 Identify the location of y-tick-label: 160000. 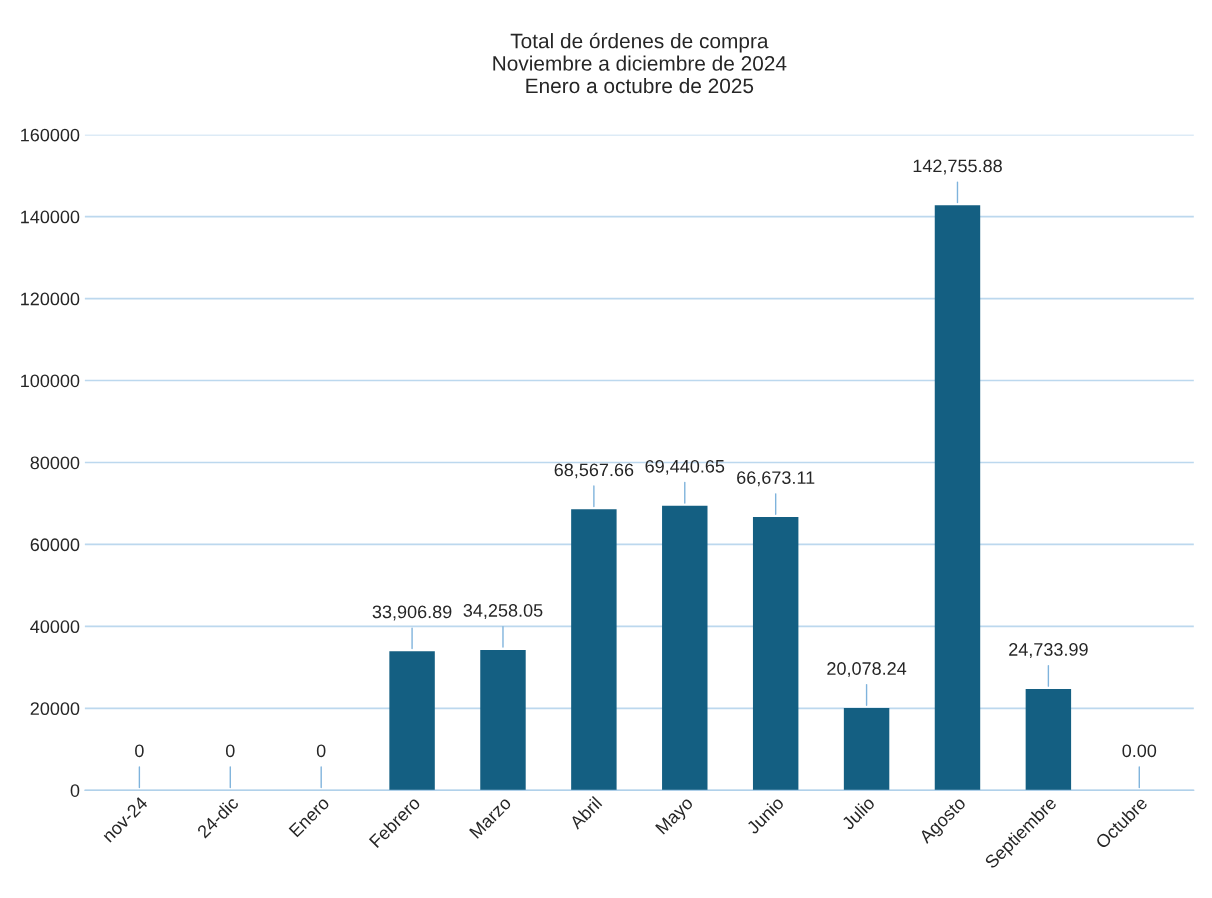
(50, 135).